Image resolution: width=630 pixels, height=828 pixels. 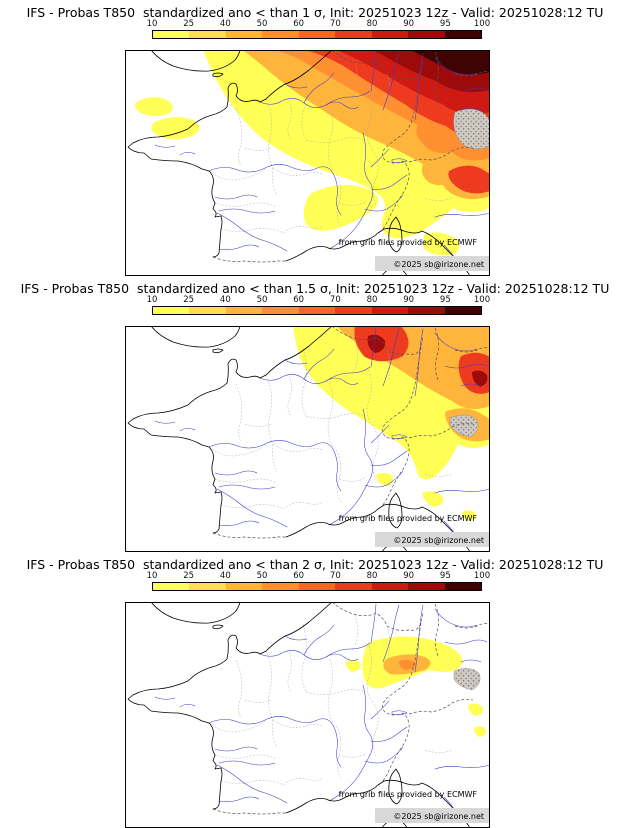 What do you see at coordinates (416, 686) in the screenshot?
I see `probability-overlay-2sigma` at bounding box center [416, 686].